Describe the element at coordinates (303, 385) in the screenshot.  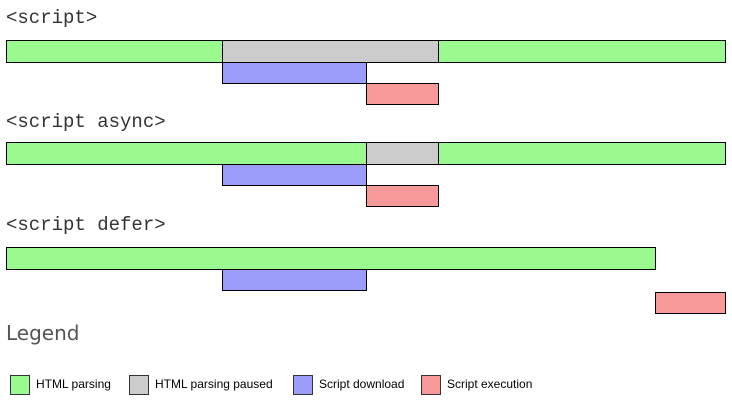
I see `script-download-swatch` at that location.